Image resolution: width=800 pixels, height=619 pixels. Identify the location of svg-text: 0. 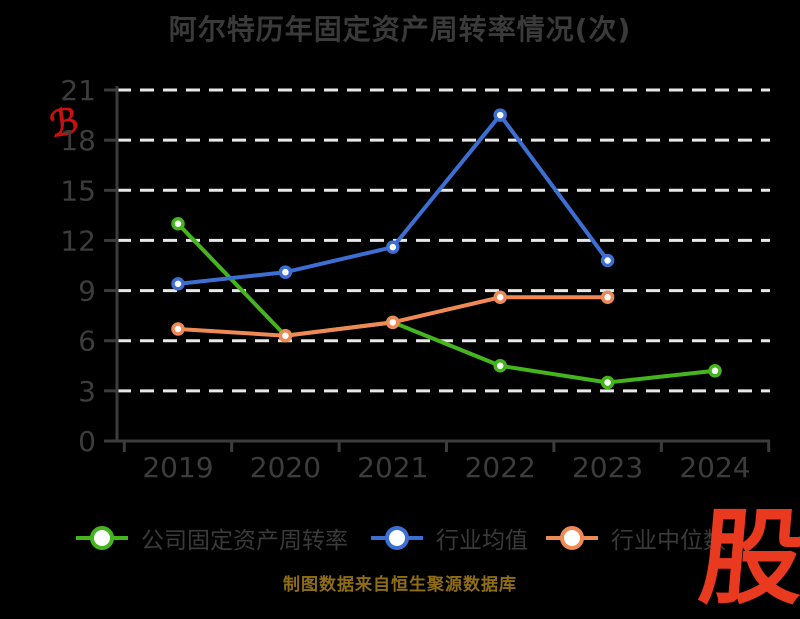
(87, 441).